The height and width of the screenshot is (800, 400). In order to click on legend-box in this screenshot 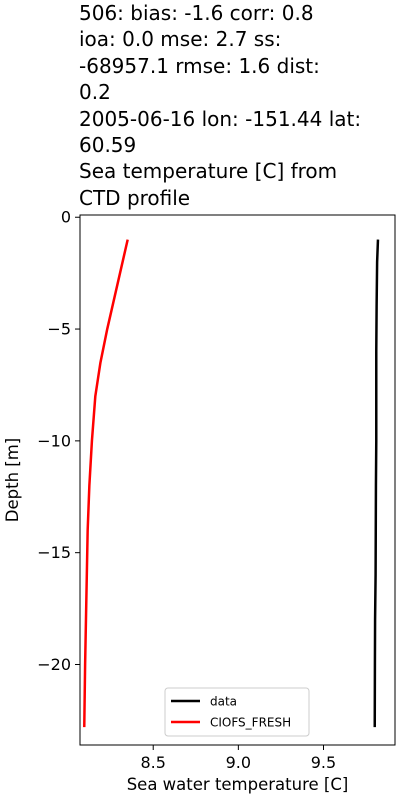, I will do `click(237, 712)`.